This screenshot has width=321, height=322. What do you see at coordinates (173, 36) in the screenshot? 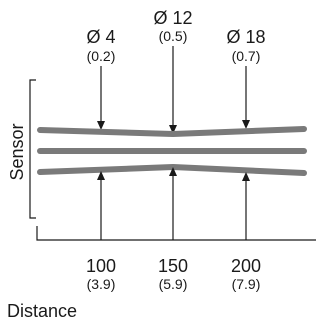
I see `top-label-2-inches: (0.5)` at bounding box center [173, 36].